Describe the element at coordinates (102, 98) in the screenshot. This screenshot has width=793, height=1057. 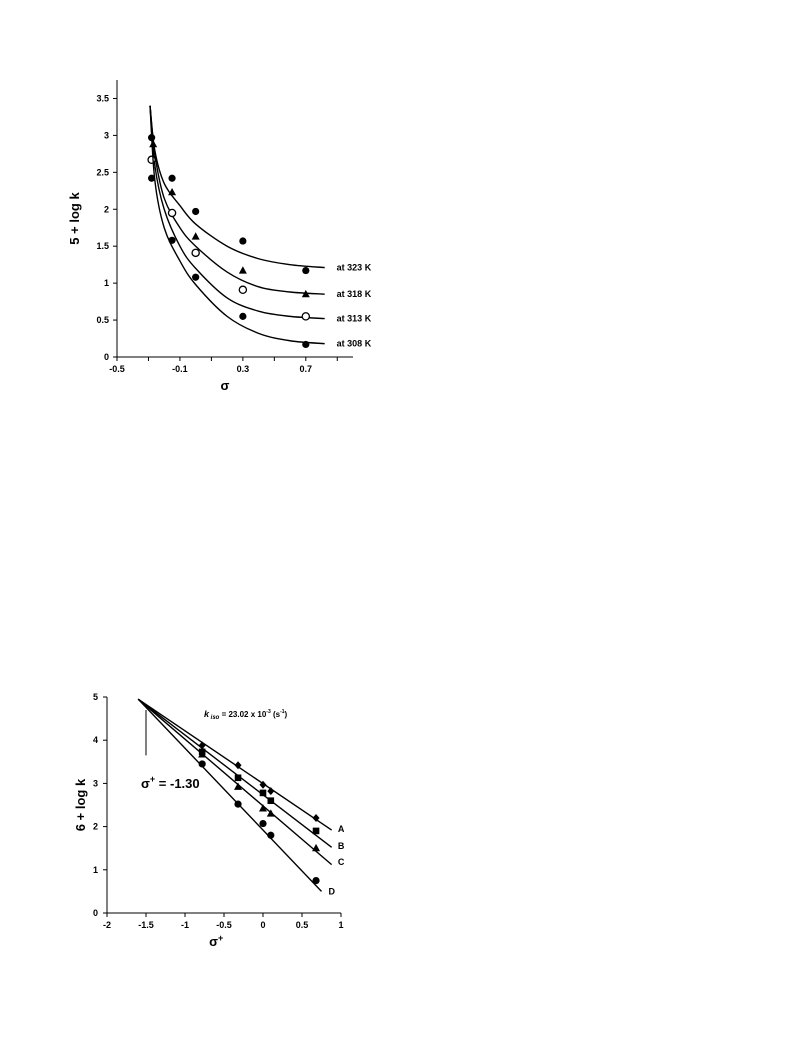
I see `y-tick-label: 3.5` at that location.